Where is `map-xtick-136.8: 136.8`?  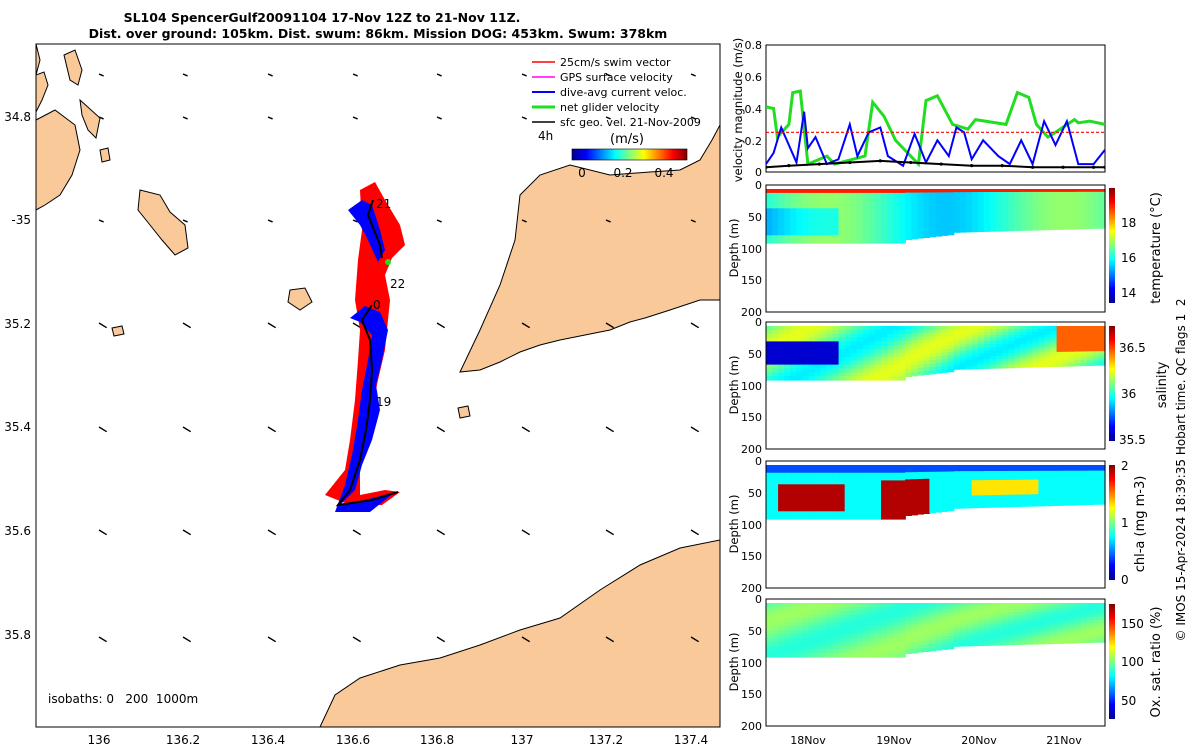
map-xtick-136.8: 136.8 is located at coordinates (437, 740).